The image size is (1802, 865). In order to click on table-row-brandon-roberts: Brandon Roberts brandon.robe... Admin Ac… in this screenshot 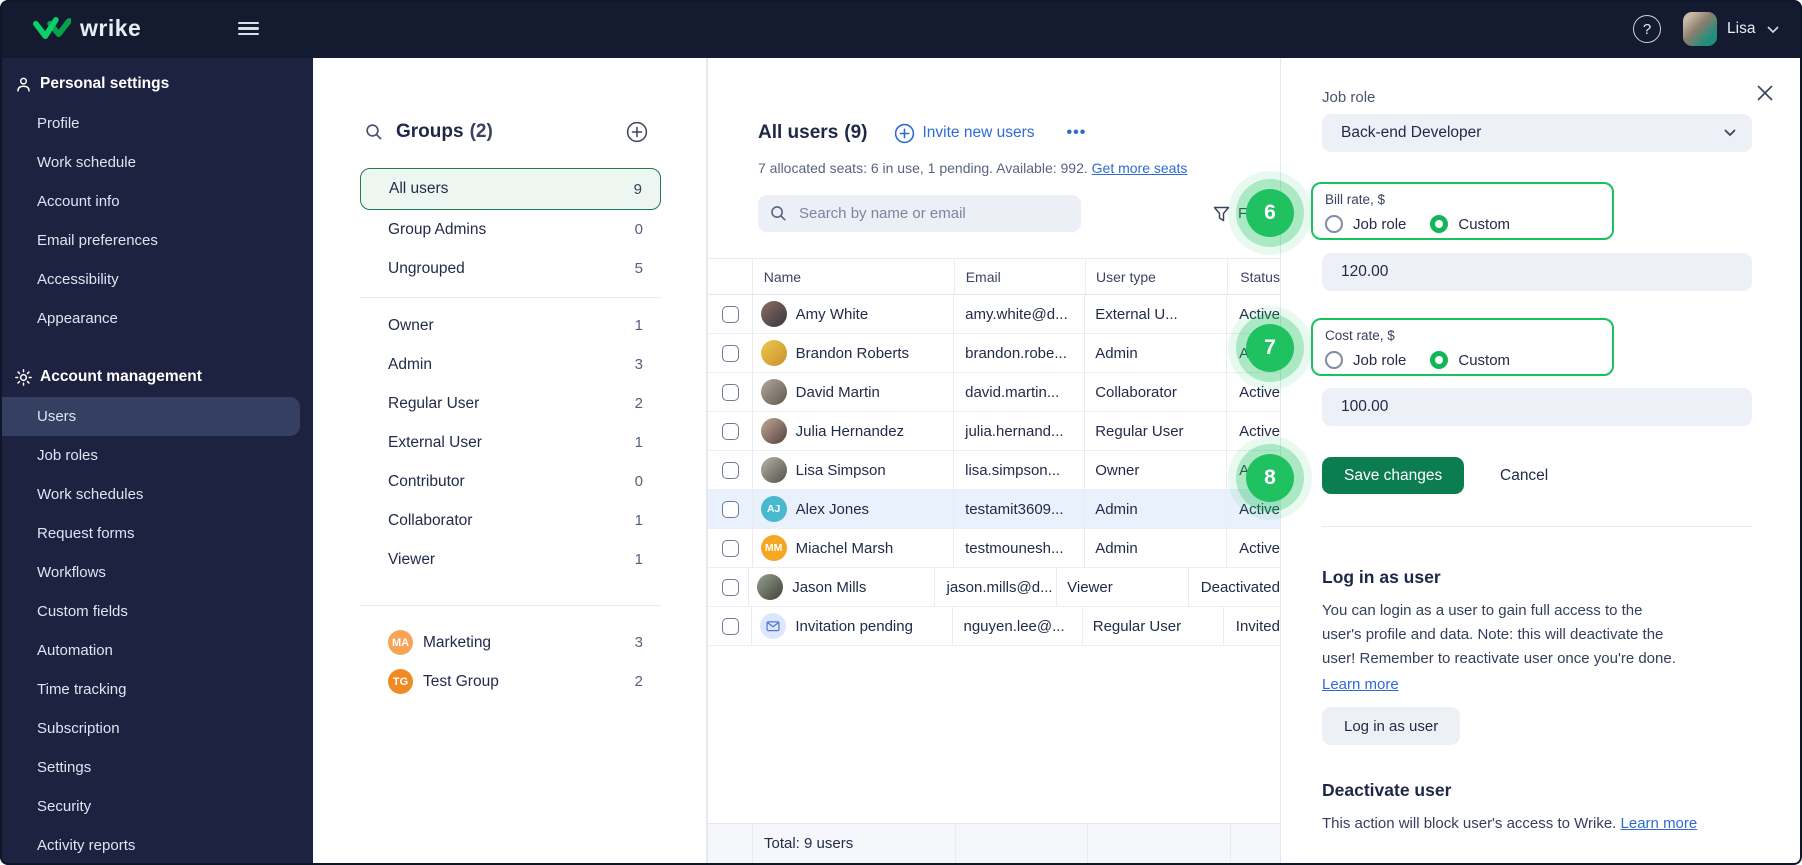, I will do `click(994, 353)`.